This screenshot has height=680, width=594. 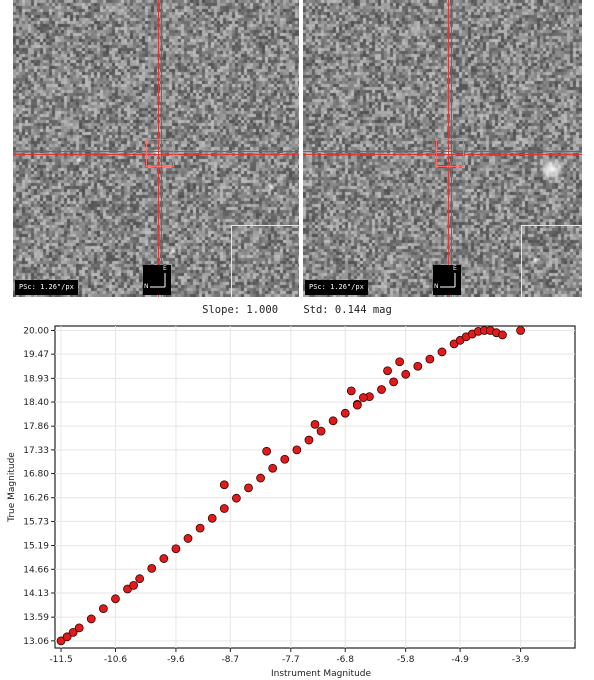 I want to click on y-tick-label: 14.66, so click(x=36, y=570).